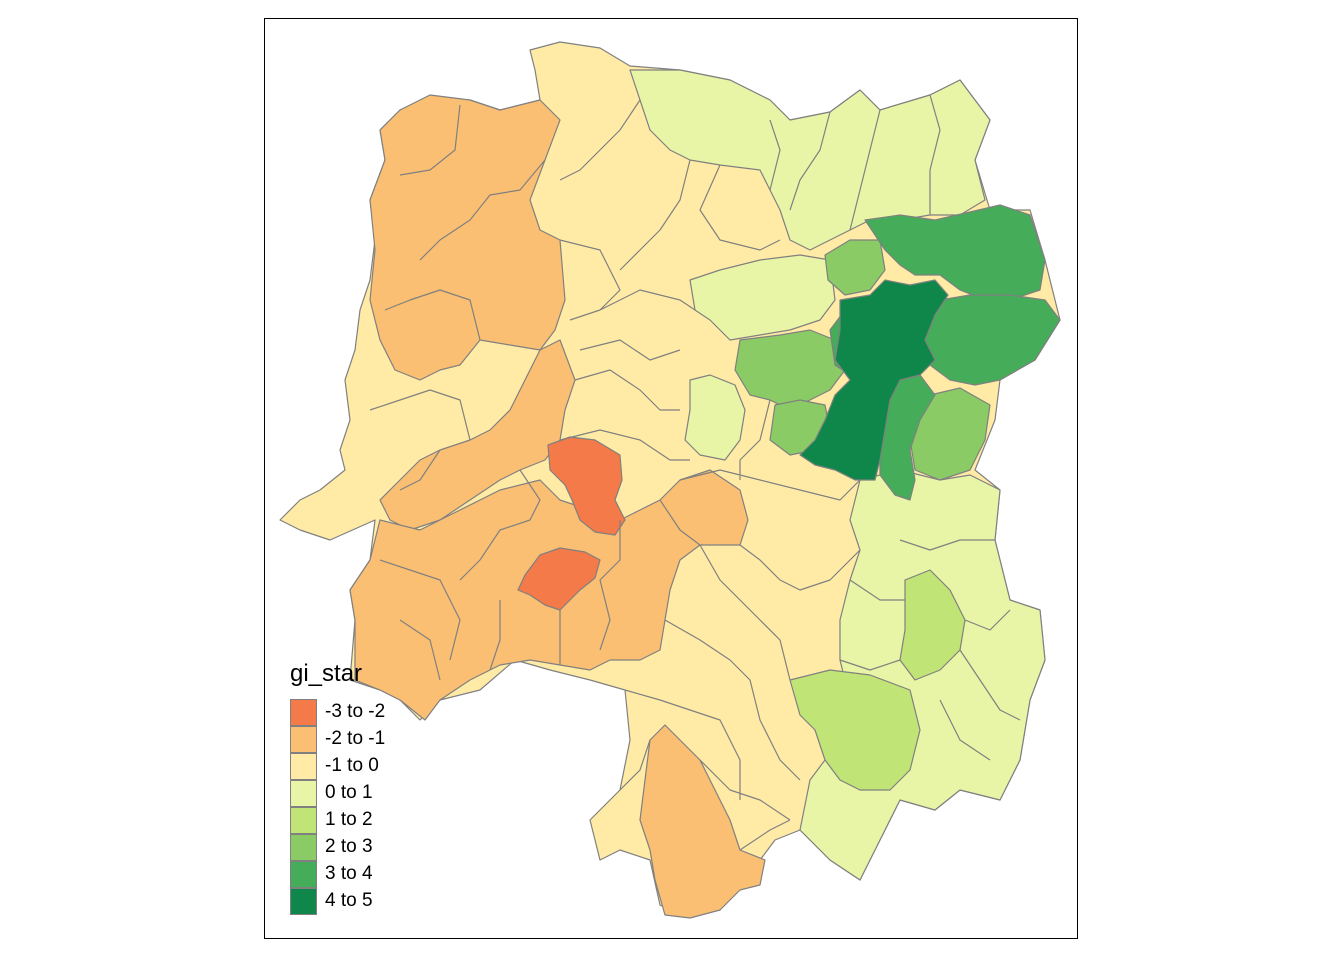  I want to click on legend-label: -1 to 0, so click(352, 765).